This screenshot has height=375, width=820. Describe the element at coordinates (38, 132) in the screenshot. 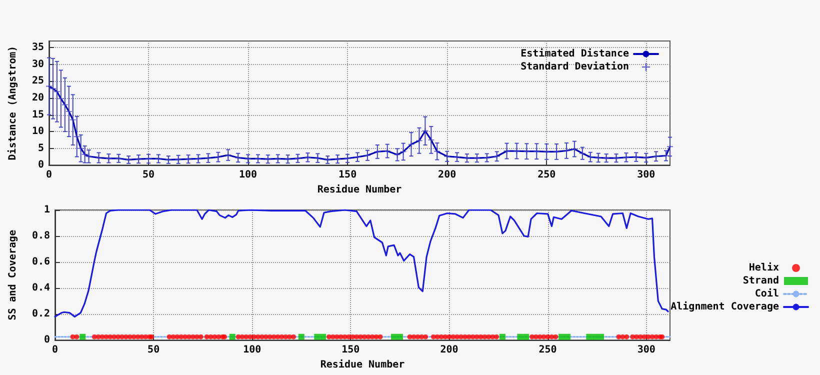

I see `y-tick-label: 10` at that location.